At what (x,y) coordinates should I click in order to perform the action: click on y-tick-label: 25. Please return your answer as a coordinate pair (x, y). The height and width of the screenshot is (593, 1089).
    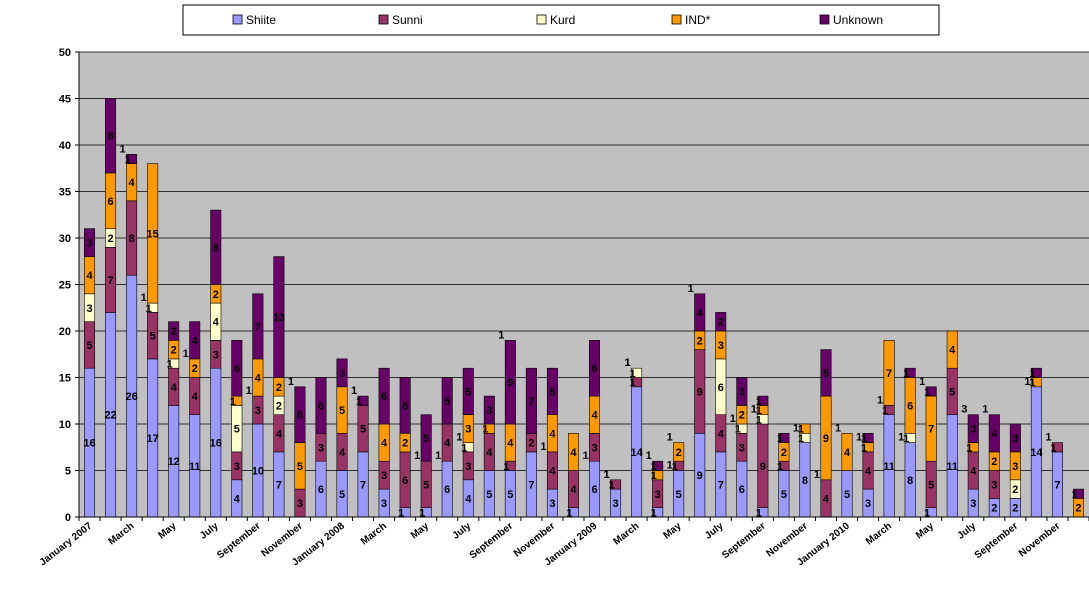
    Looking at the image, I should click on (65, 286).